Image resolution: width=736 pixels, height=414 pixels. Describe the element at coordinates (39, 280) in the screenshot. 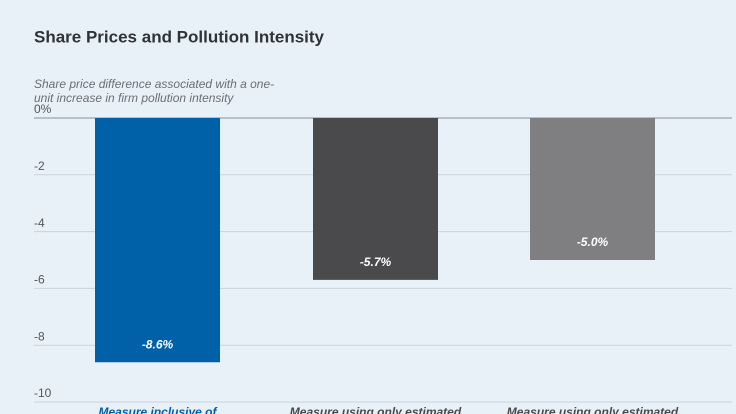

I see `y-tick-label: -6` at that location.